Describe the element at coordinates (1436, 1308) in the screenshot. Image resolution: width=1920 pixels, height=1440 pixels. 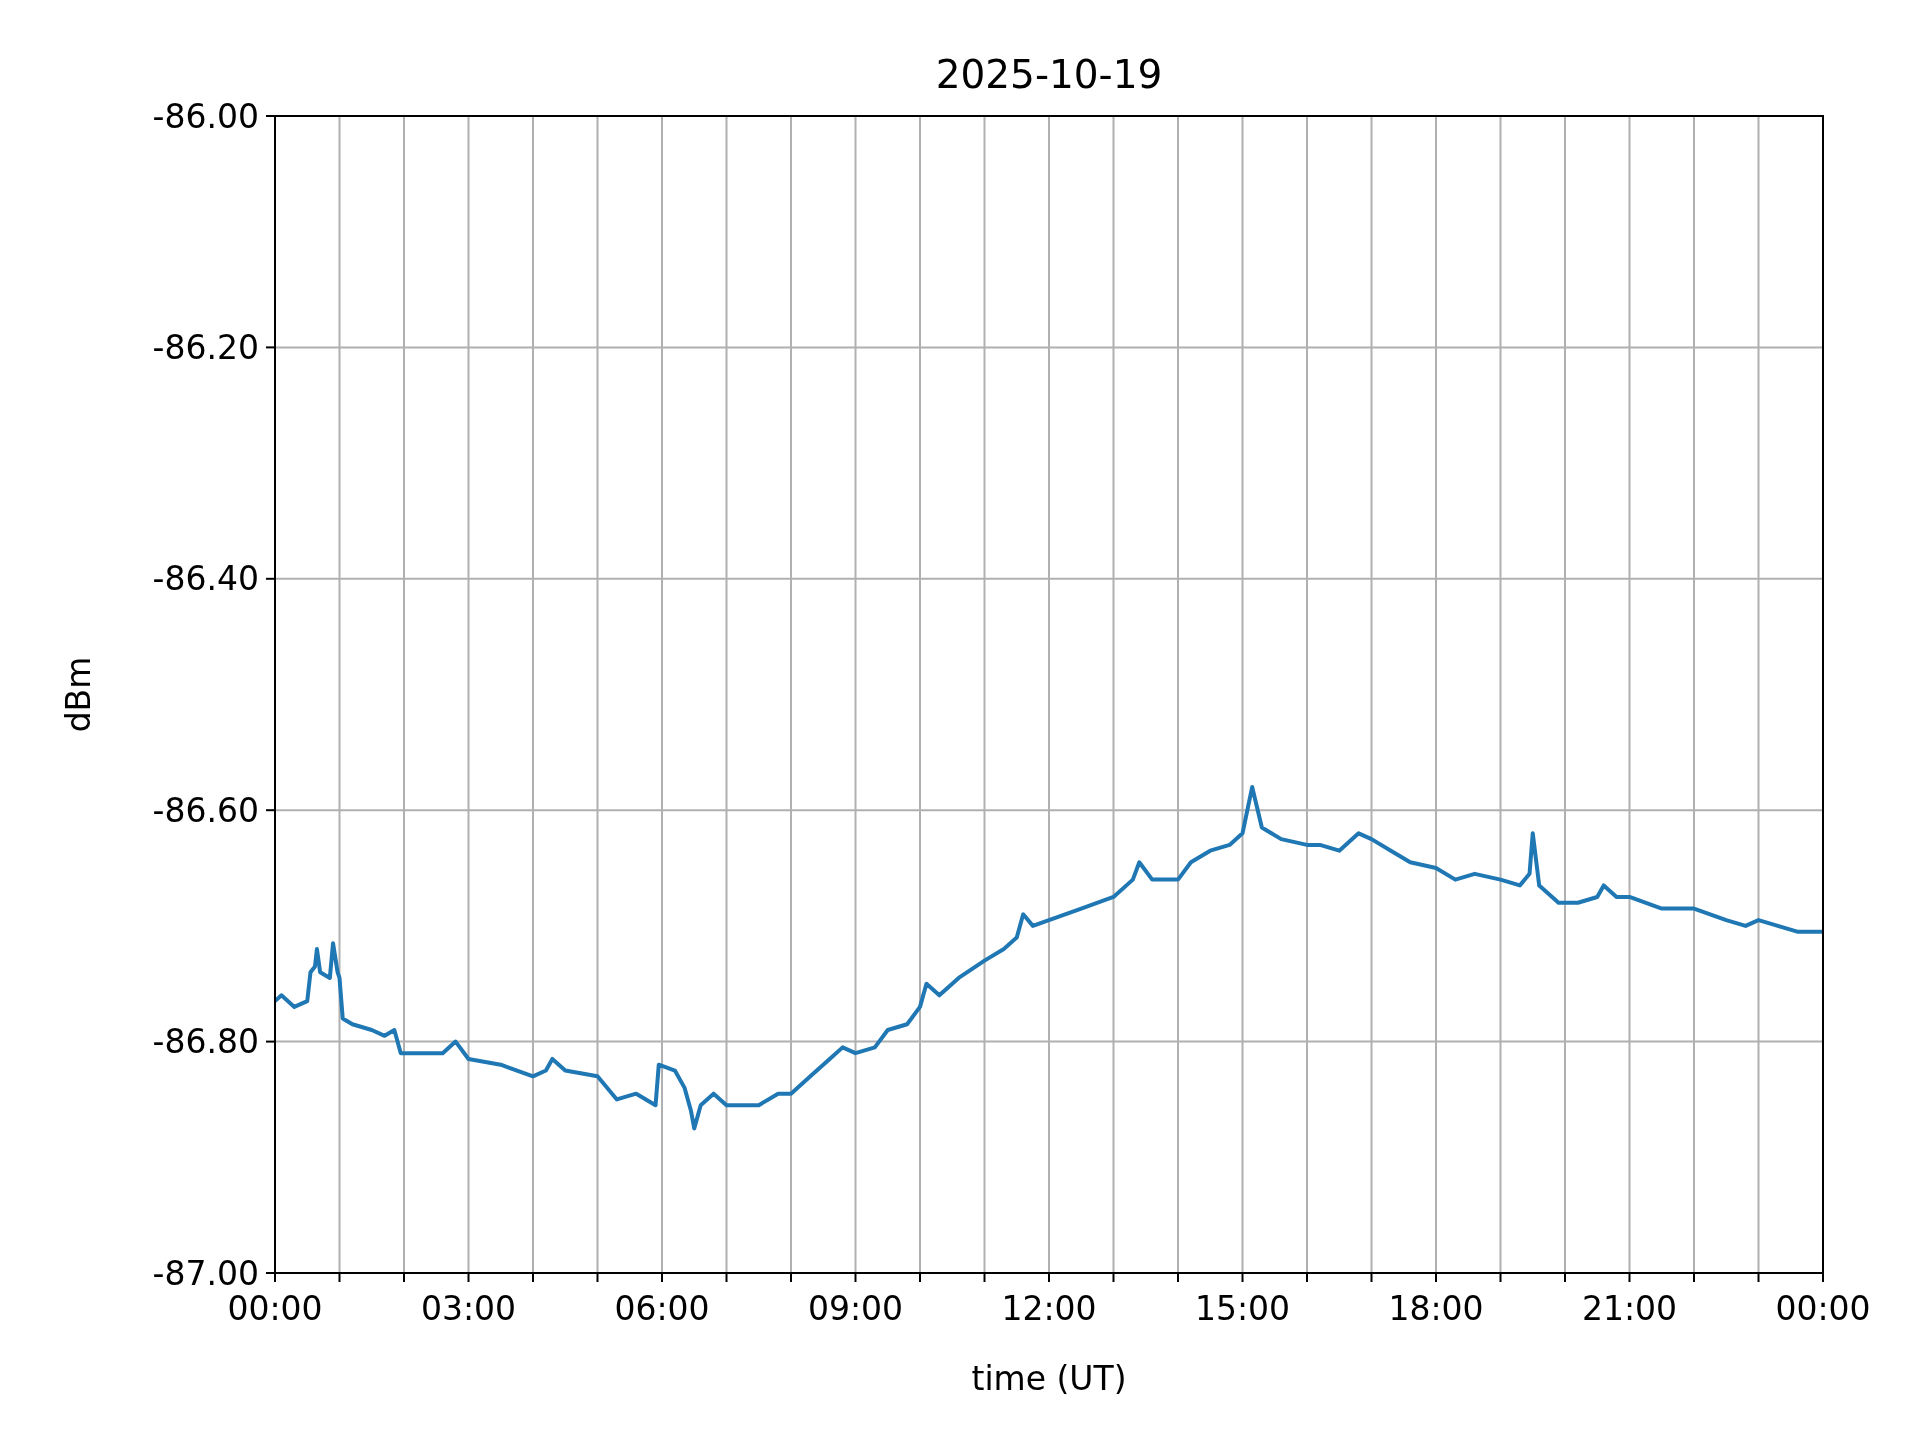
I see `x-tick-label: 18:00` at that location.